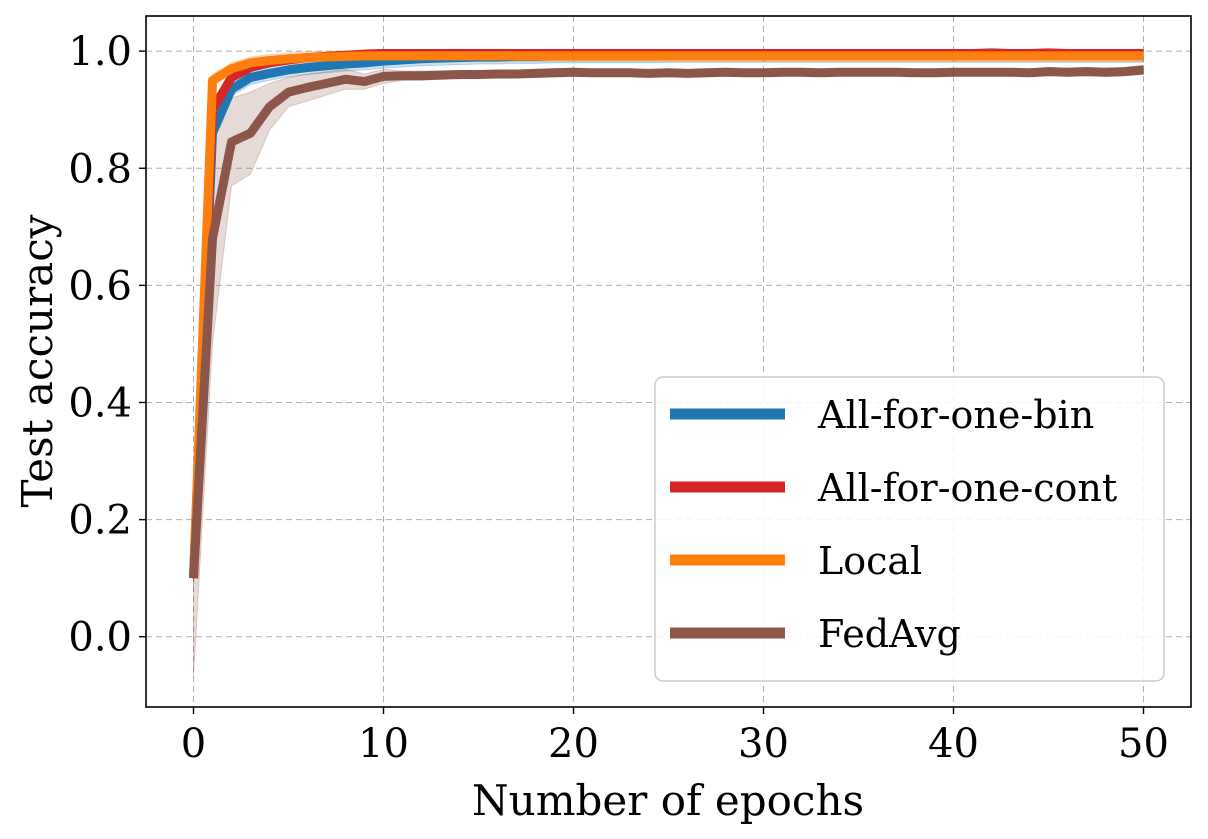 The height and width of the screenshot is (839, 1208). What do you see at coordinates (870, 561) in the screenshot?
I see `legend-label: Local` at bounding box center [870, 561].